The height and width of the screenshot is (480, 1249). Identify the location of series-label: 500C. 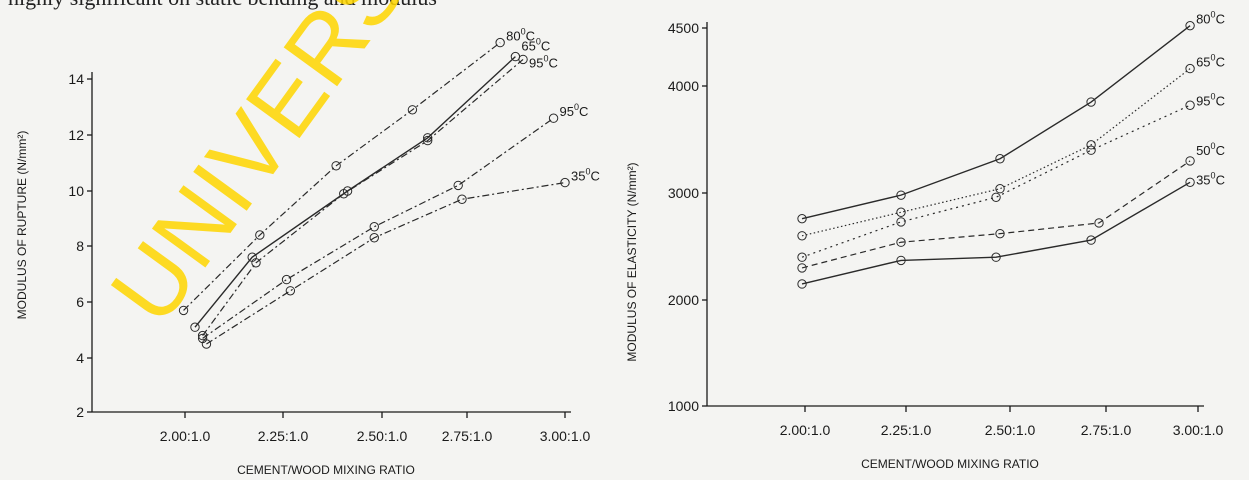
(1210, 149).